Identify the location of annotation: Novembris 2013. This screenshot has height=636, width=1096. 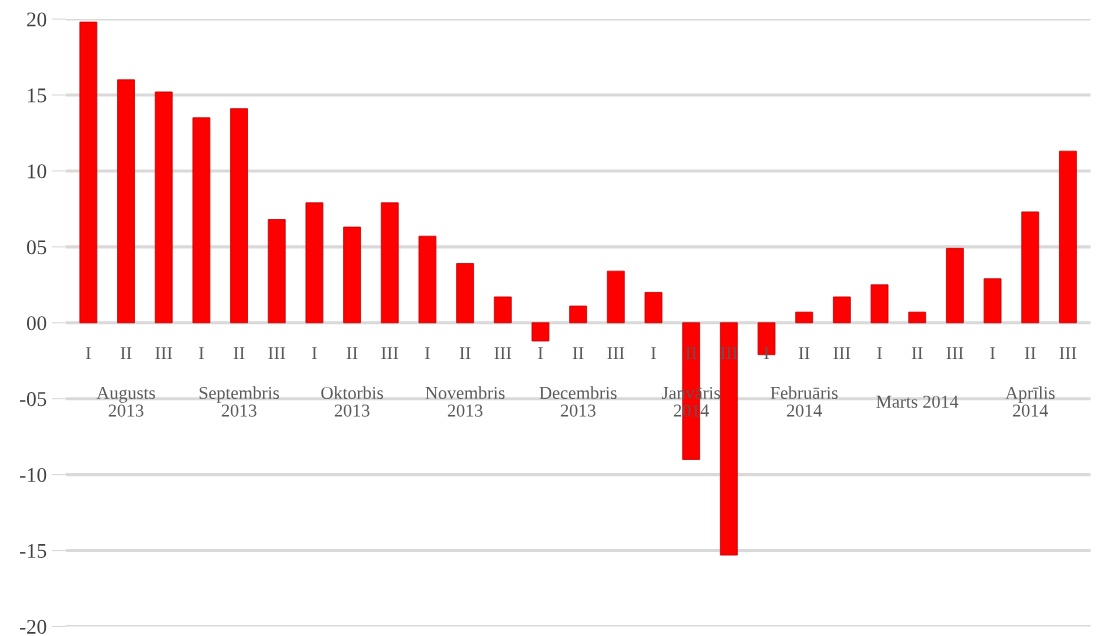
(465, 401).